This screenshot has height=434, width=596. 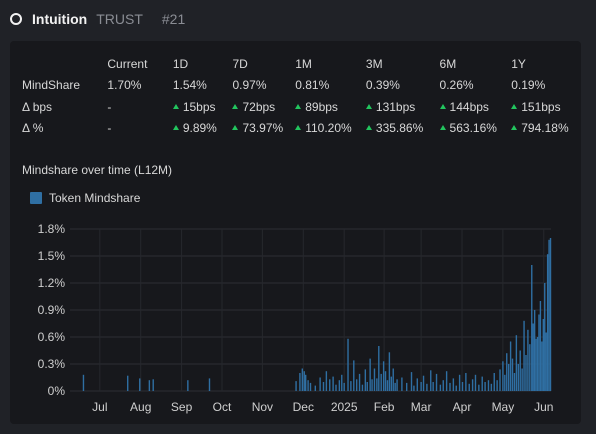 What do you see at coordinates (312, 85) in the screenshot?
I see `stat-cell: 0.81%` at bounding box center [312, 85].